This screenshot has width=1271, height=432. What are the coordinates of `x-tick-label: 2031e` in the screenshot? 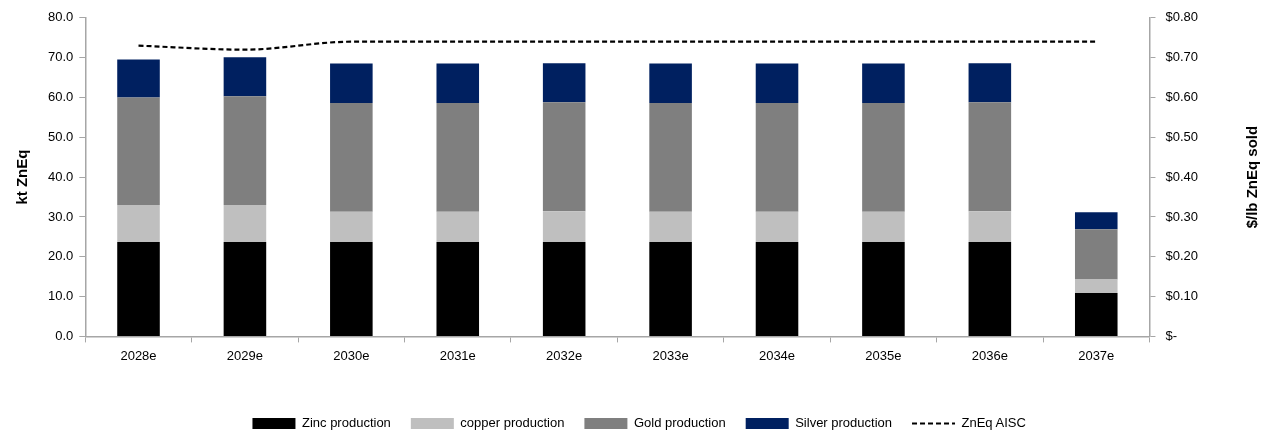 It's located at (457, 355).